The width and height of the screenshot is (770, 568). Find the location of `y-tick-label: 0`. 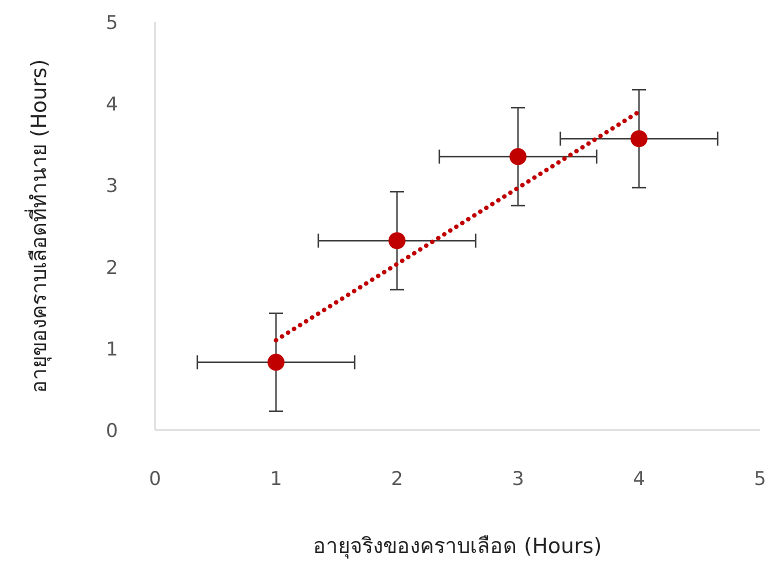

y-tick-label: 0 is located at coordinates (112, 431).